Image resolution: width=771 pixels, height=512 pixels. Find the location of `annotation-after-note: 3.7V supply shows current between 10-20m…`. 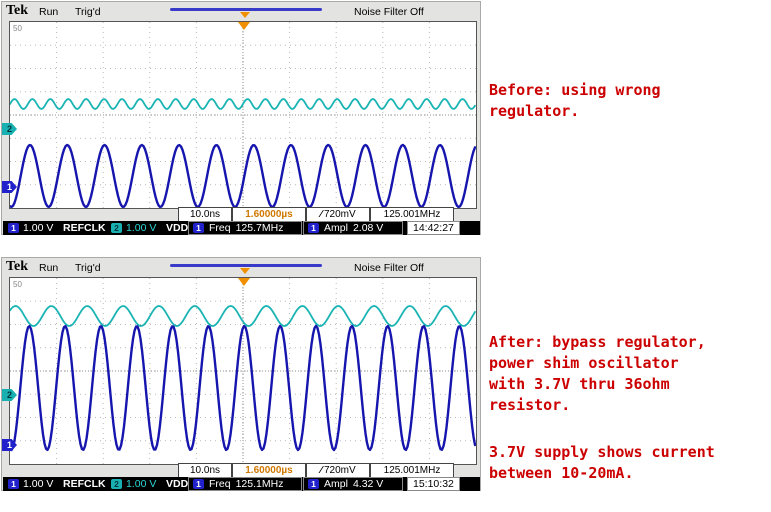

annotation-after-note: 3.7V supply shows current between 10-20m… is located at coordinates (602, 462).